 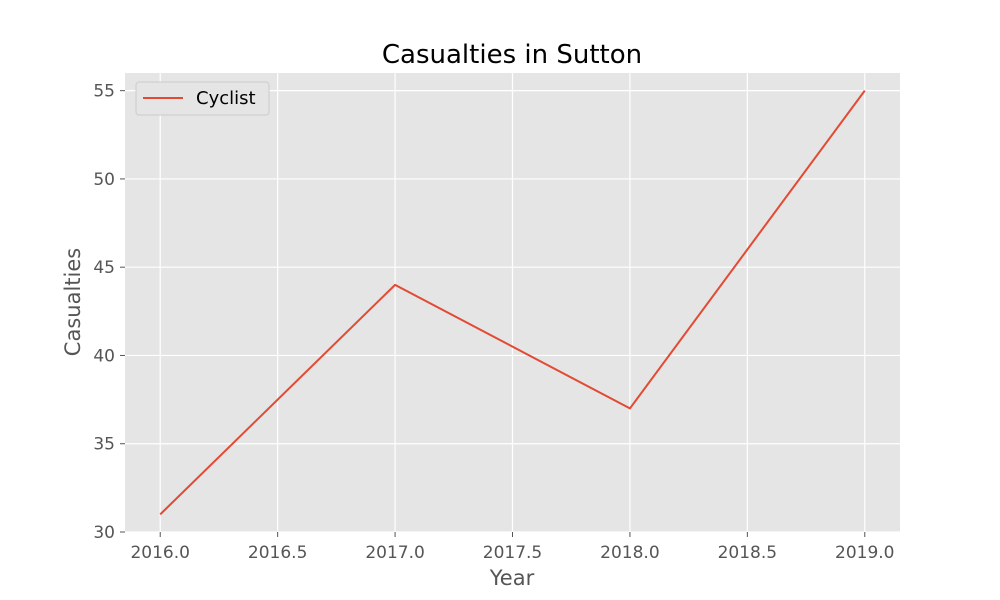 I want to click on y-axis-label: Casualties, so click(x=73, y=302).